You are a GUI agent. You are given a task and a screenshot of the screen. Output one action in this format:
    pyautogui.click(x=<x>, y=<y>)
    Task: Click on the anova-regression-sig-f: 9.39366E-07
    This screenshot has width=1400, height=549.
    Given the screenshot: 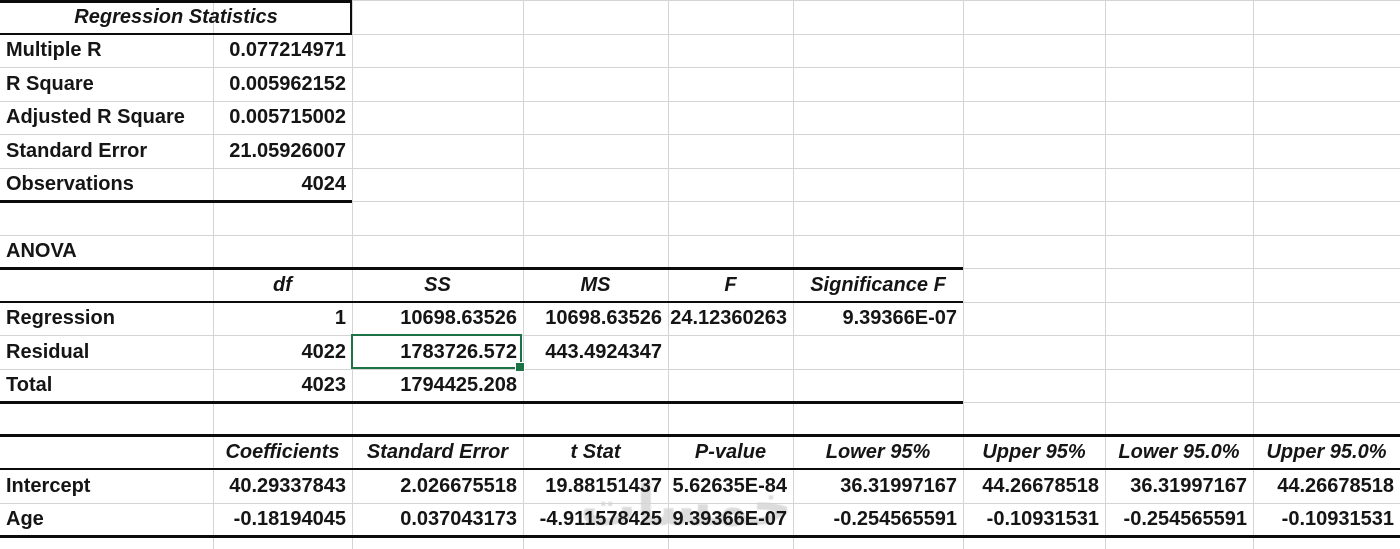 What is the action you would take?
    pyautogui.click(x=899, y=318)
    